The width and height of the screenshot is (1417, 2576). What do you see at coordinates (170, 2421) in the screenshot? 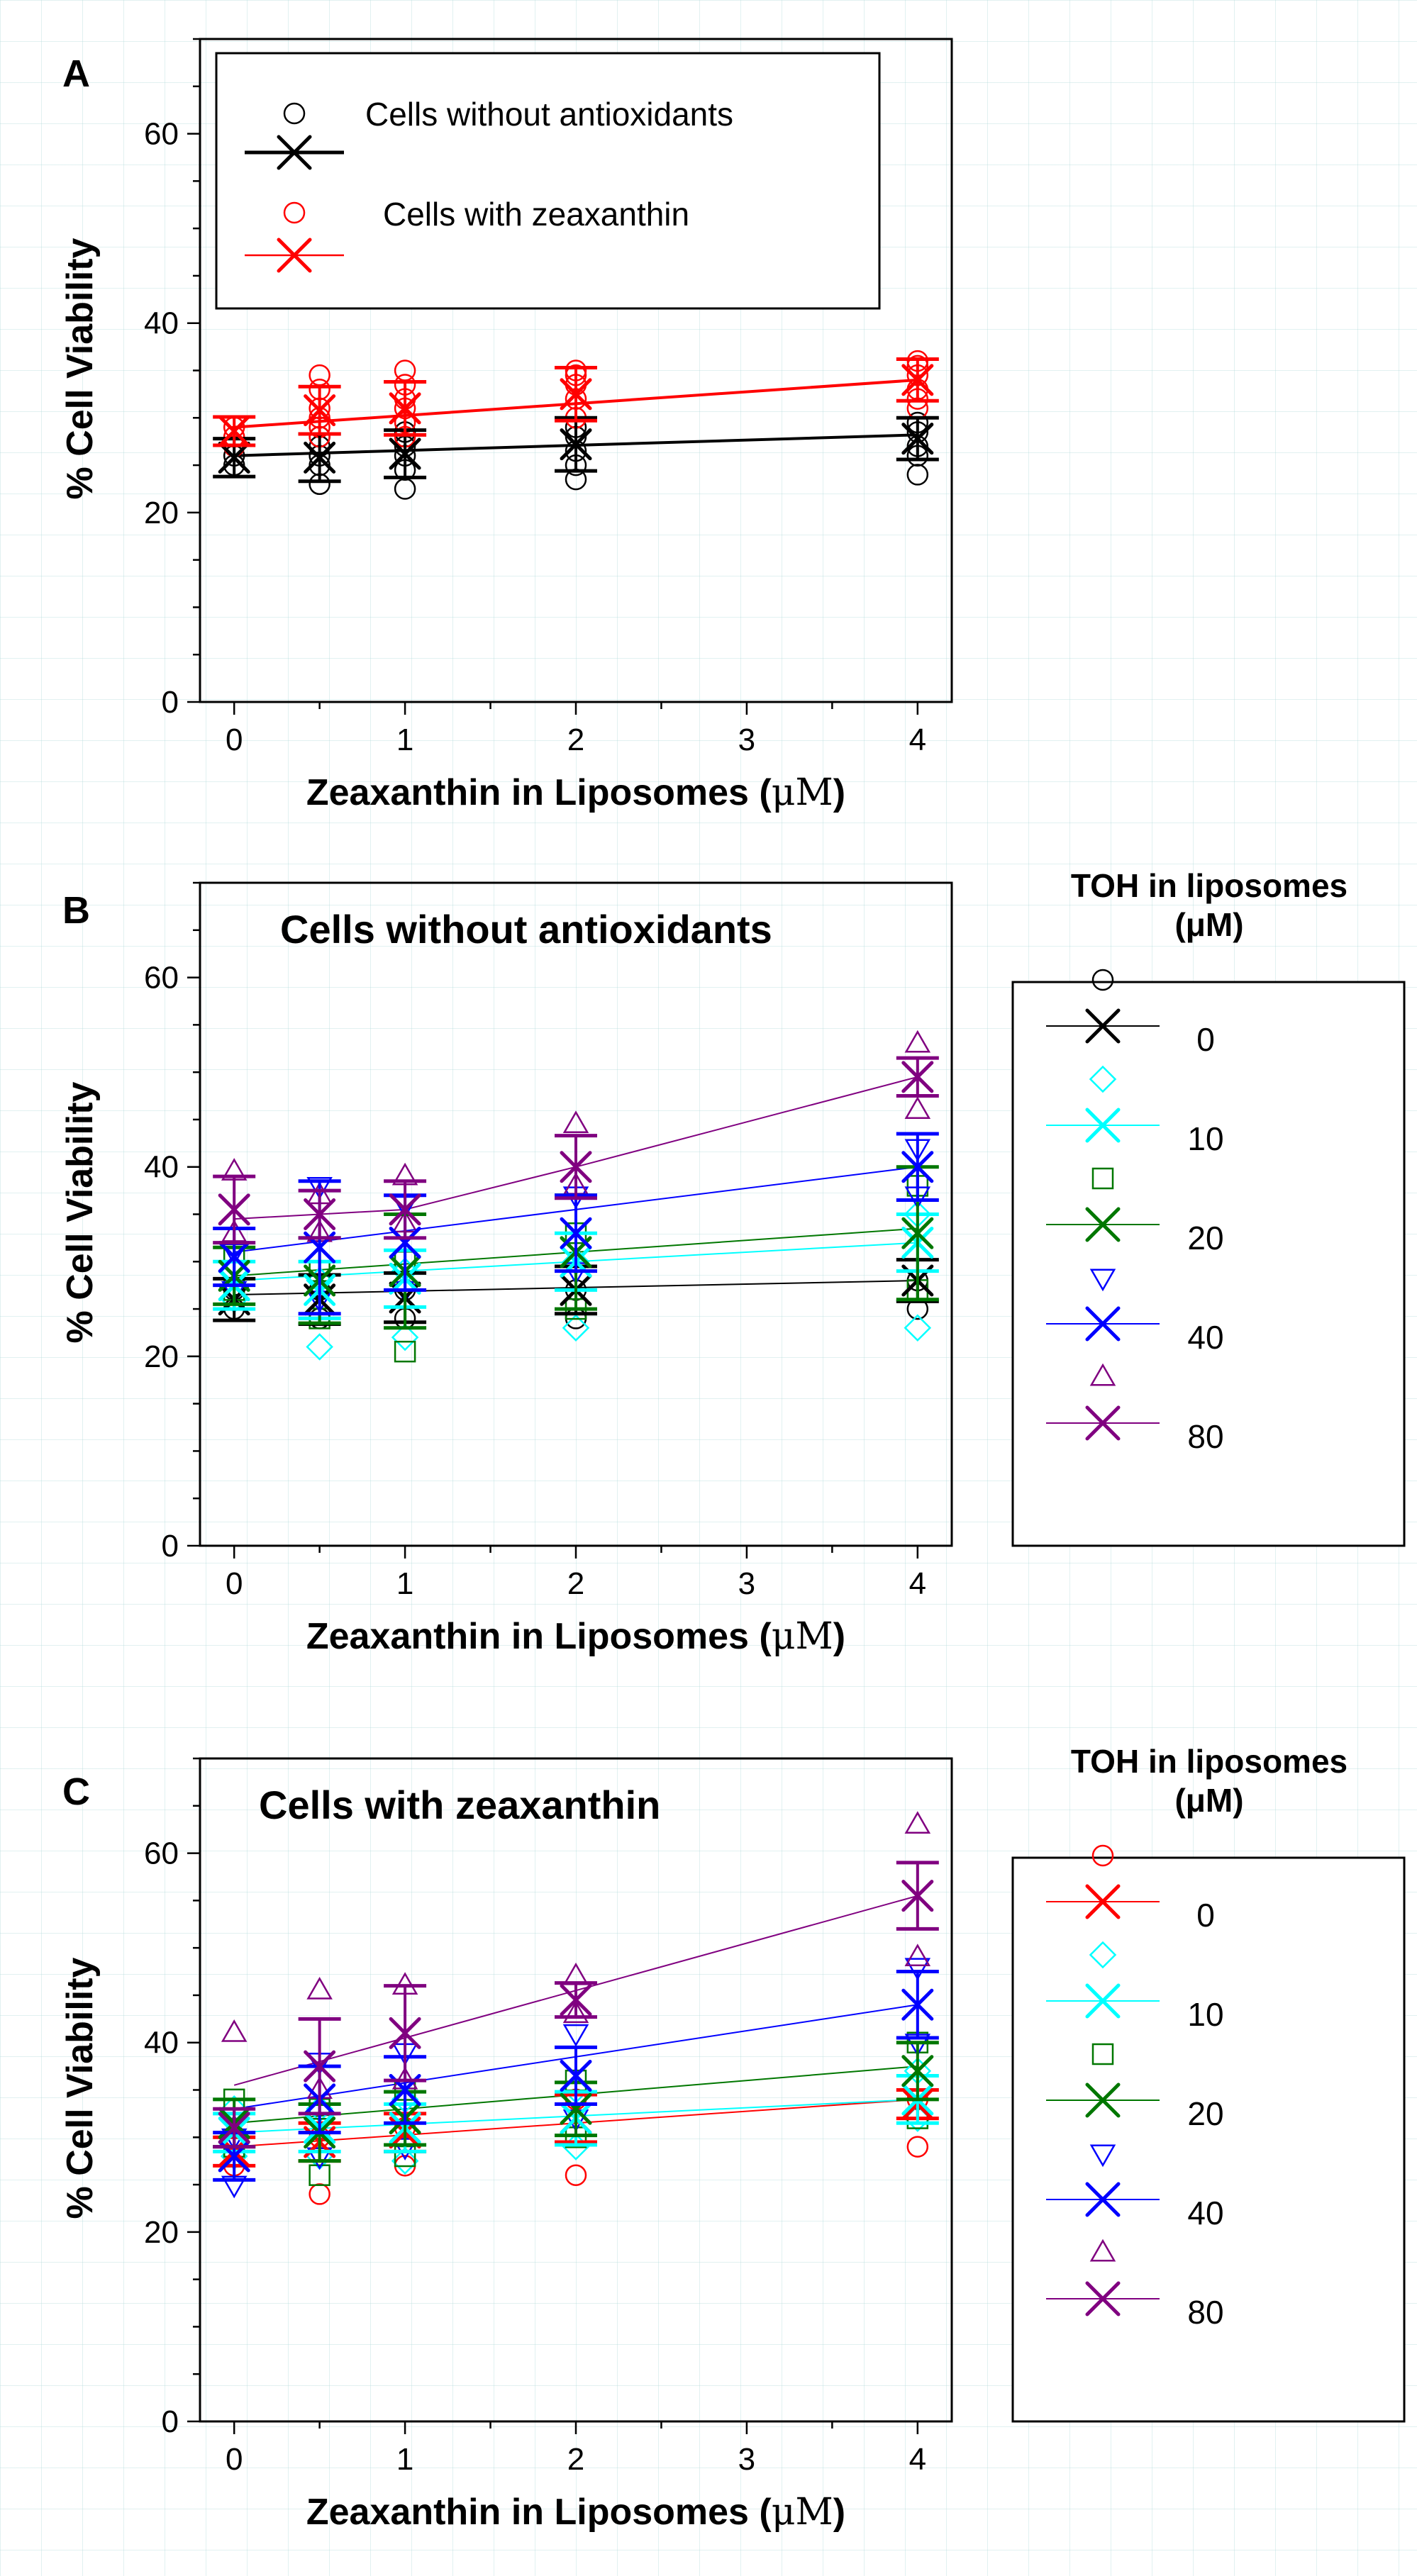
I see `panel-c-y-tick-label: 0` at bounding box center [170, 2421].